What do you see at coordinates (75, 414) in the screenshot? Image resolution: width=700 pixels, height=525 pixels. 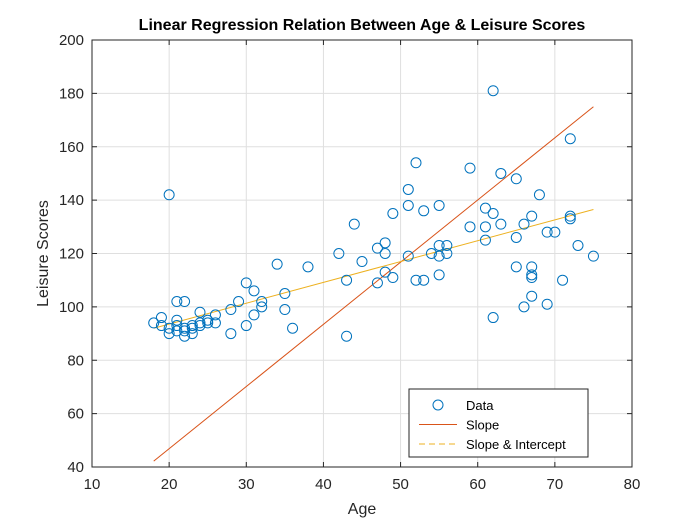 I see `y-tick-label: 60` at bounding box center [75, 414].